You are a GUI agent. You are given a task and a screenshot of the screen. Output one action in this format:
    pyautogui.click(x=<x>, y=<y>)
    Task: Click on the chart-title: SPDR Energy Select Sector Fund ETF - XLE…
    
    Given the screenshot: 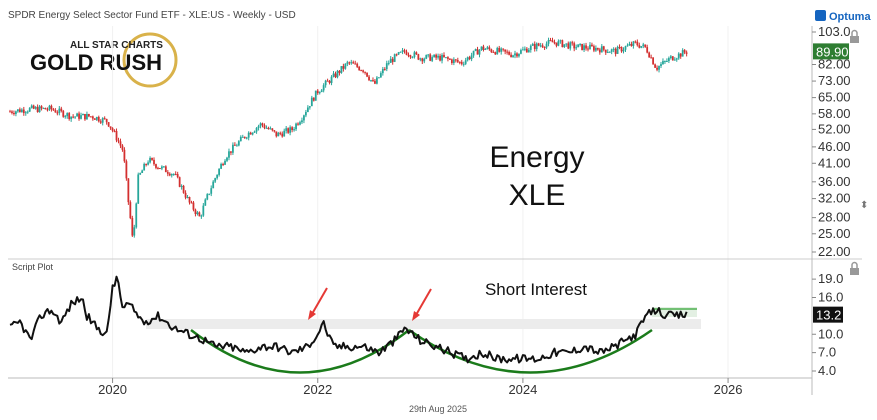 What is the action you would take?
    pyautogui.click(x=152, y=15)
    